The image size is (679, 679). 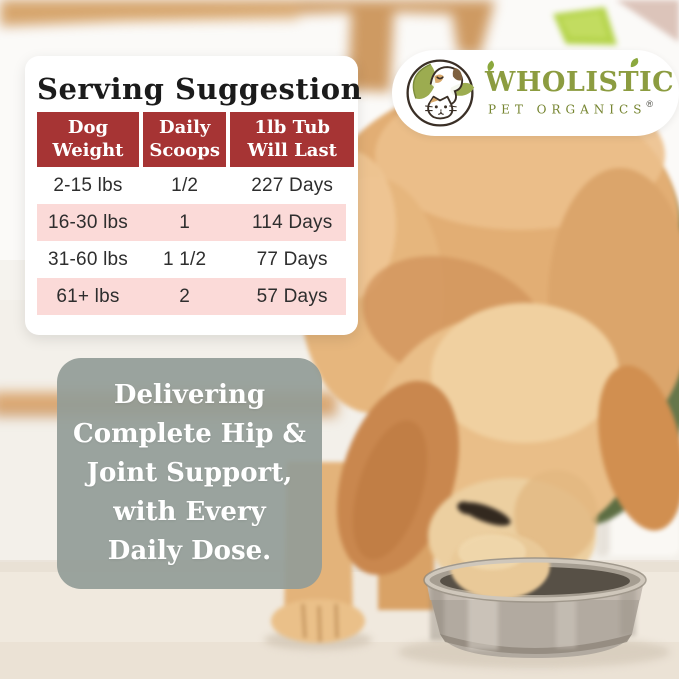 What do you see at coordinates (189, 395) in the screenshot?
I see `message-line: Delivering` at bounding box center [189, 395].